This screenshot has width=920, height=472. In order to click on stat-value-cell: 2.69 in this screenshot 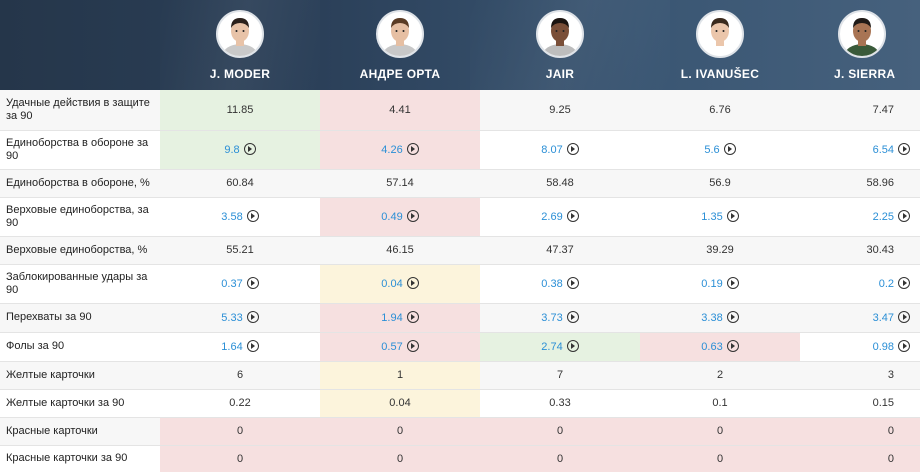, I will do `click(560, 217)`.